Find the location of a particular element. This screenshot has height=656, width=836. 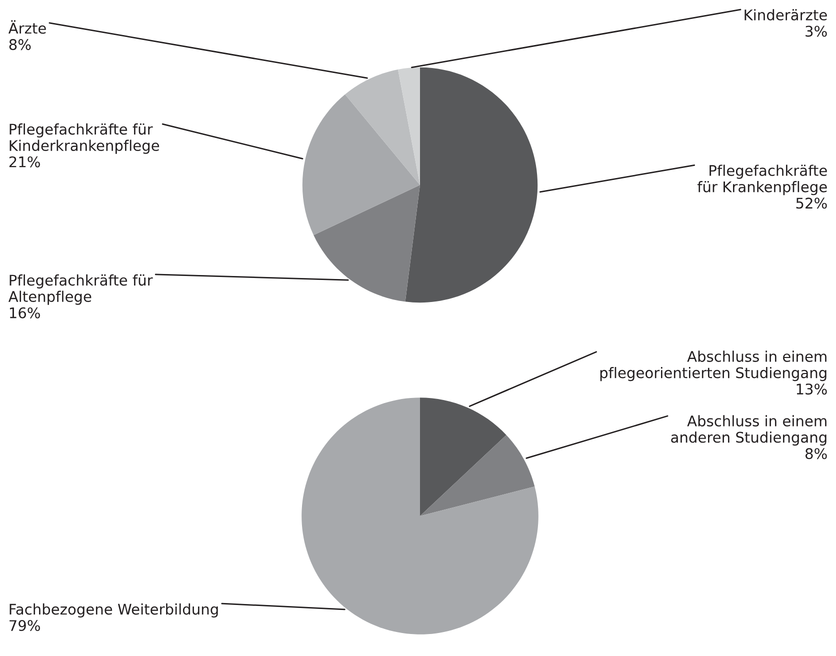

data-label: 16% is located at coordinates (25, 312).